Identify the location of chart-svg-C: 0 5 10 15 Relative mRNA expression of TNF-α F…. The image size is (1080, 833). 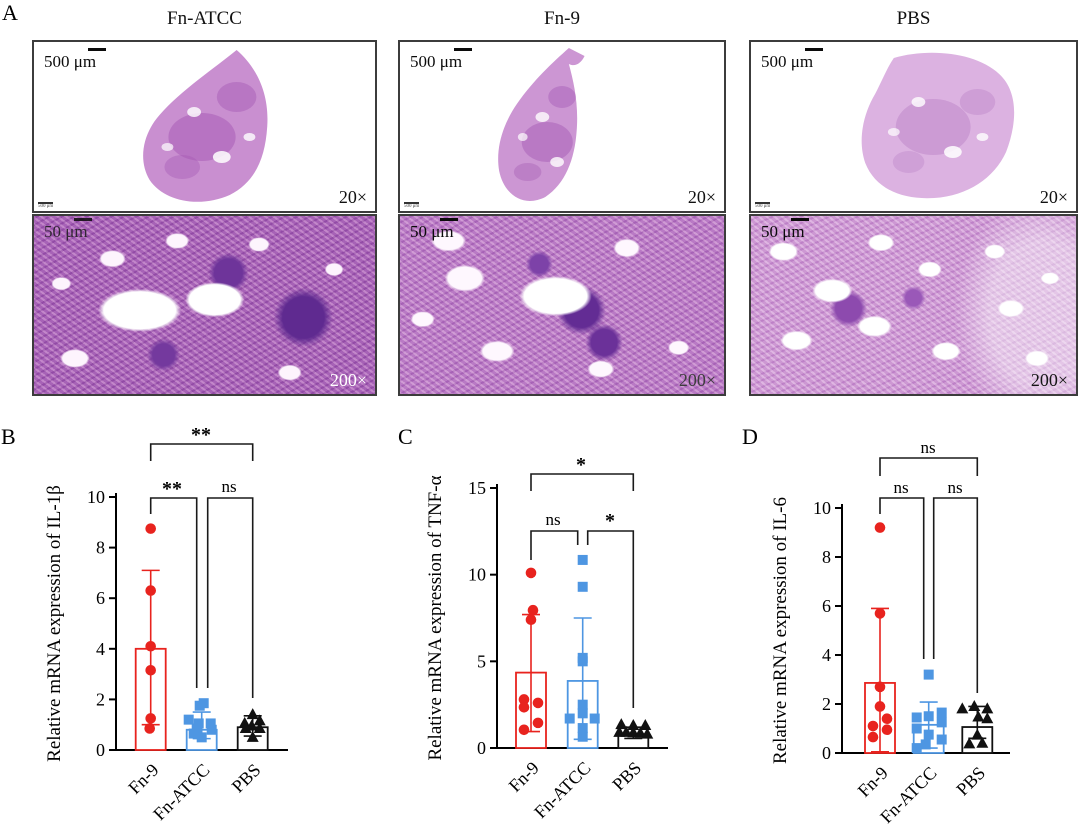
(546, 638).